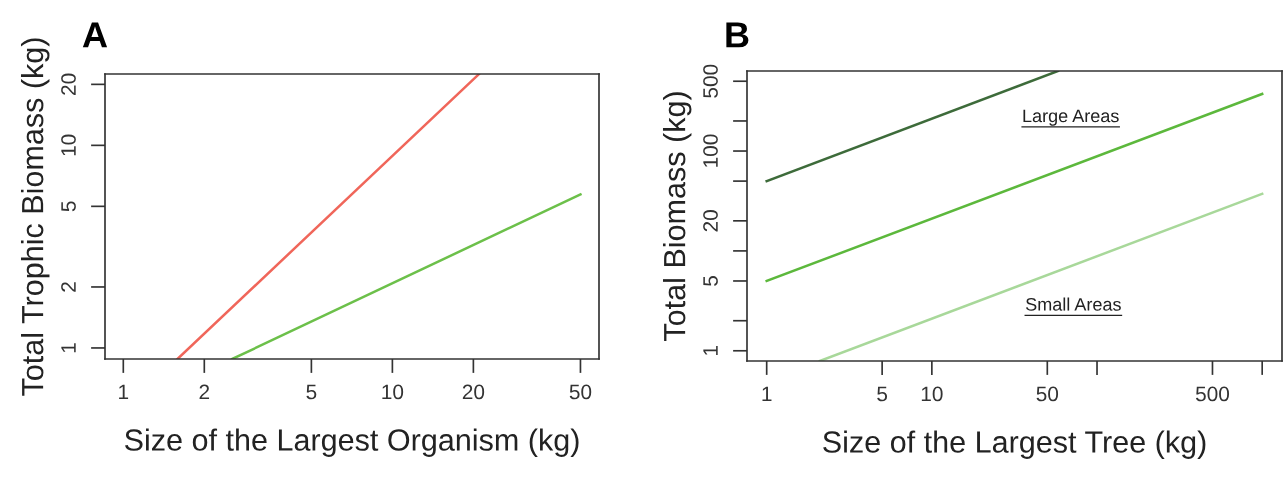 The width and height of the screenshot is (1286, 486). Describe the element at coordinates (95, 35) in the screenshot. I see `chart-title: A` at that location.